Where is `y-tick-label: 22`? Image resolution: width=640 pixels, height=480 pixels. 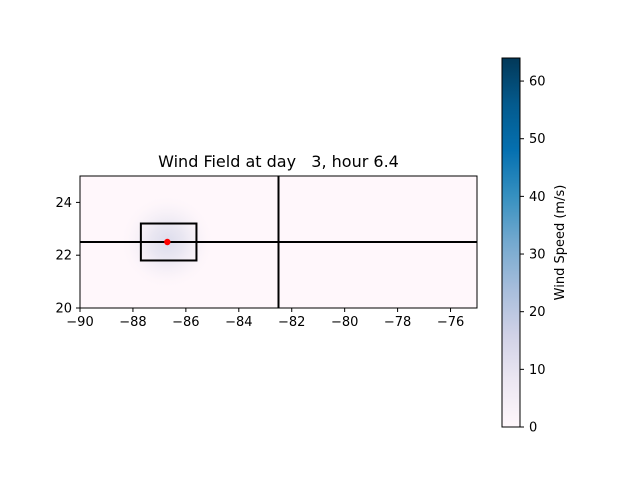
y-tick-label: 22 is located at coordinates (63, 256).